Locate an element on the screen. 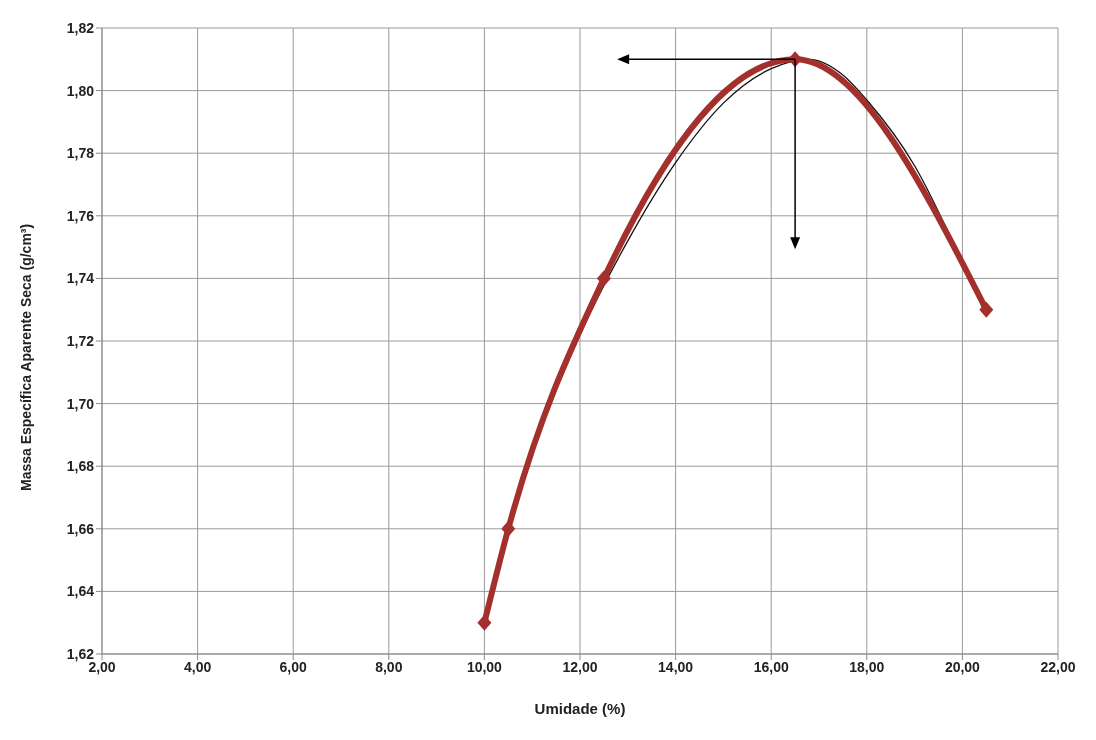 The height and width of the screenshot is (740, 1096). y-tick-label: 1,64 is located at coordinates (80, 591).